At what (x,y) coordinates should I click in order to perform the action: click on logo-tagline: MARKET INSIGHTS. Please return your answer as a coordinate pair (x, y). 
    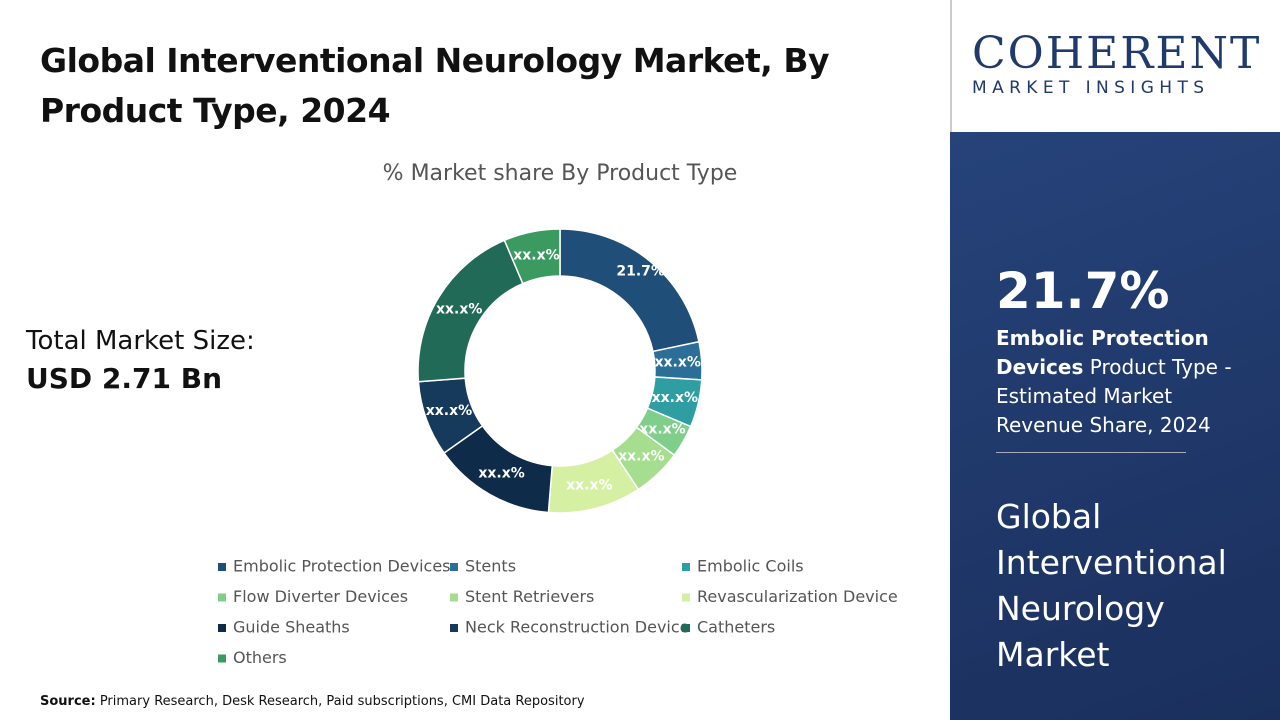
    Looking at the image, I should click on (1091, 88).